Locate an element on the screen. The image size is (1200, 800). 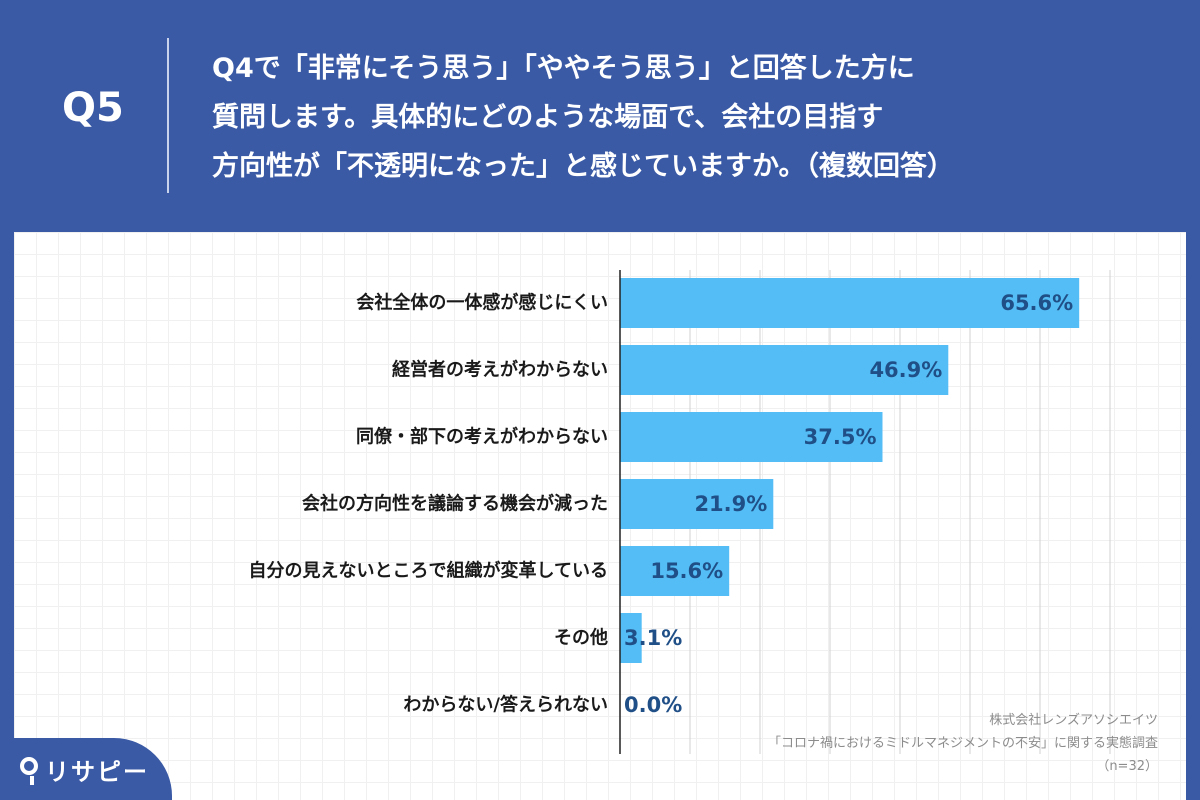
category-label: 会社の方向性を議論する機会が減った is located at coordinates (455, 504).